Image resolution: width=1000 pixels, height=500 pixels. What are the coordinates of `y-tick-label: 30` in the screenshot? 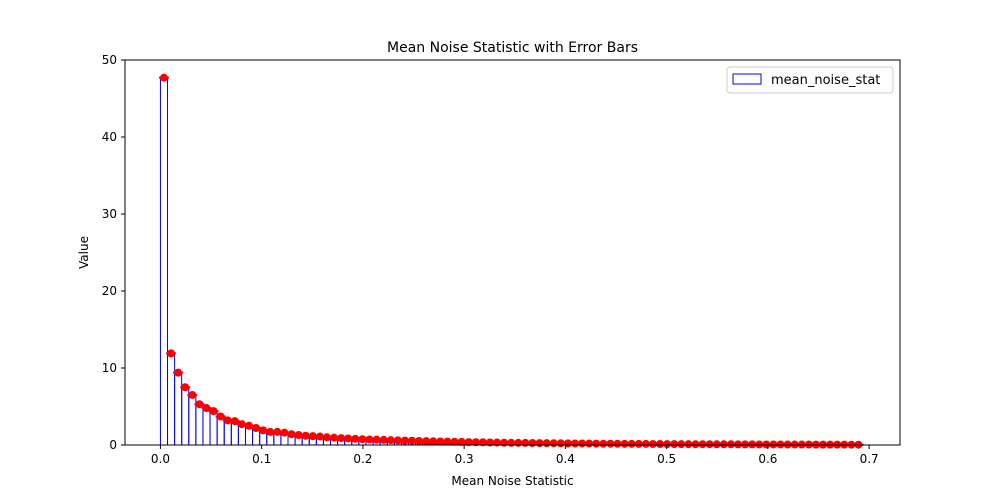 It's located at (109, 214).